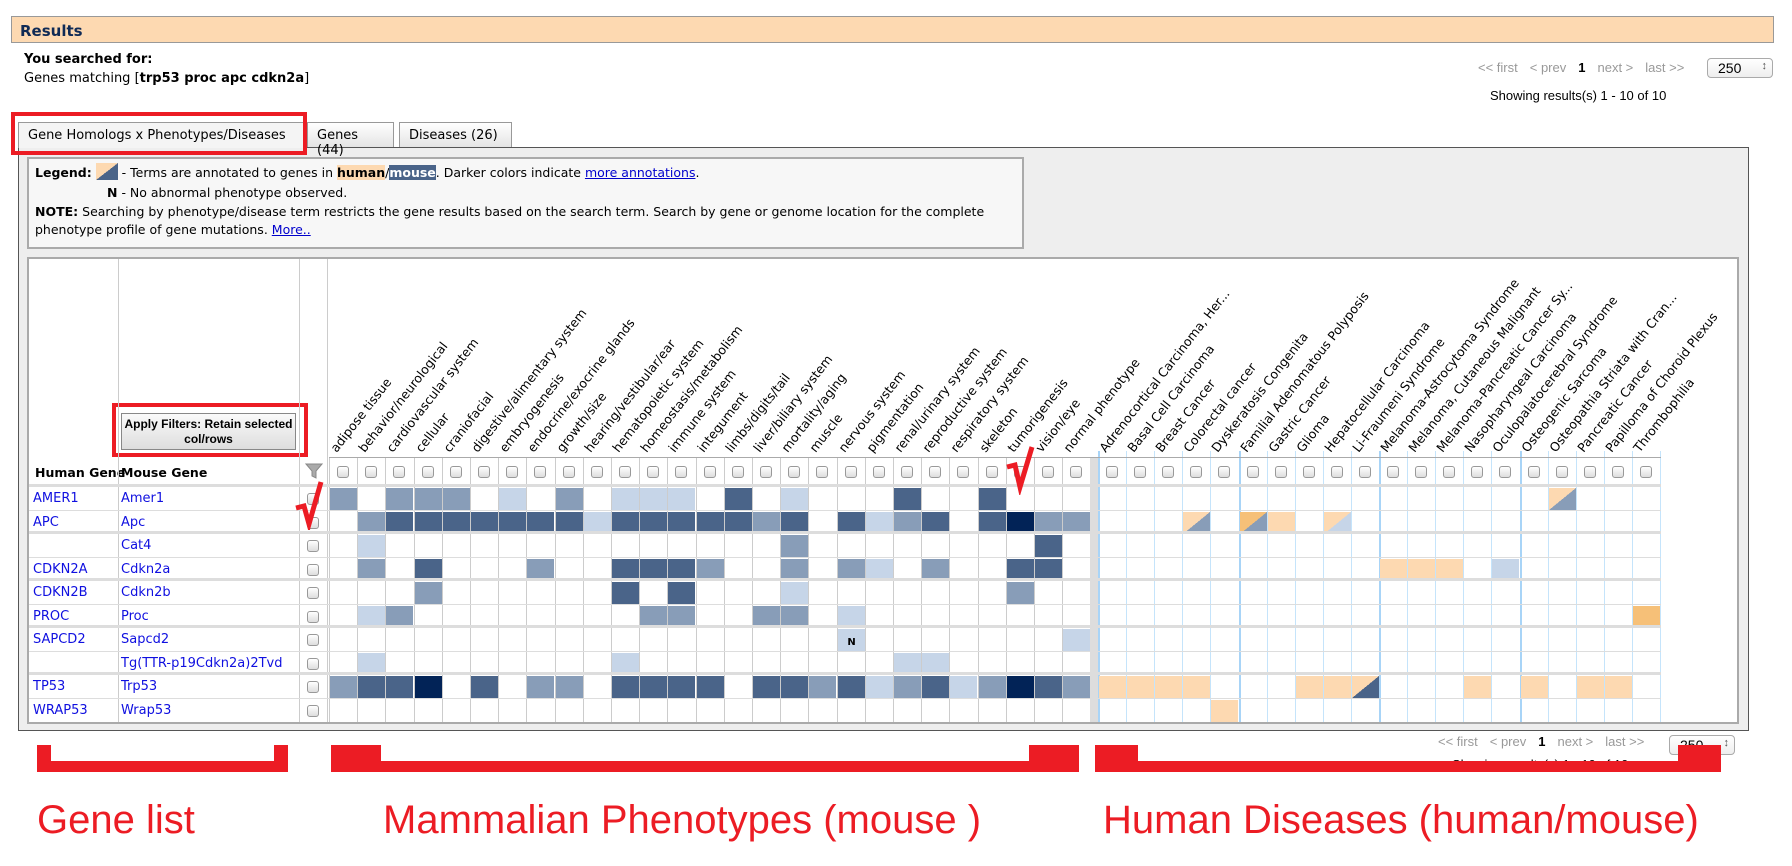 This screenshot has height=866, width=1792. What do you see at coordinates (60, 592) in the screenshot?
I see `human-gene-link: CDKN2B` at bounding box center [60, 592].